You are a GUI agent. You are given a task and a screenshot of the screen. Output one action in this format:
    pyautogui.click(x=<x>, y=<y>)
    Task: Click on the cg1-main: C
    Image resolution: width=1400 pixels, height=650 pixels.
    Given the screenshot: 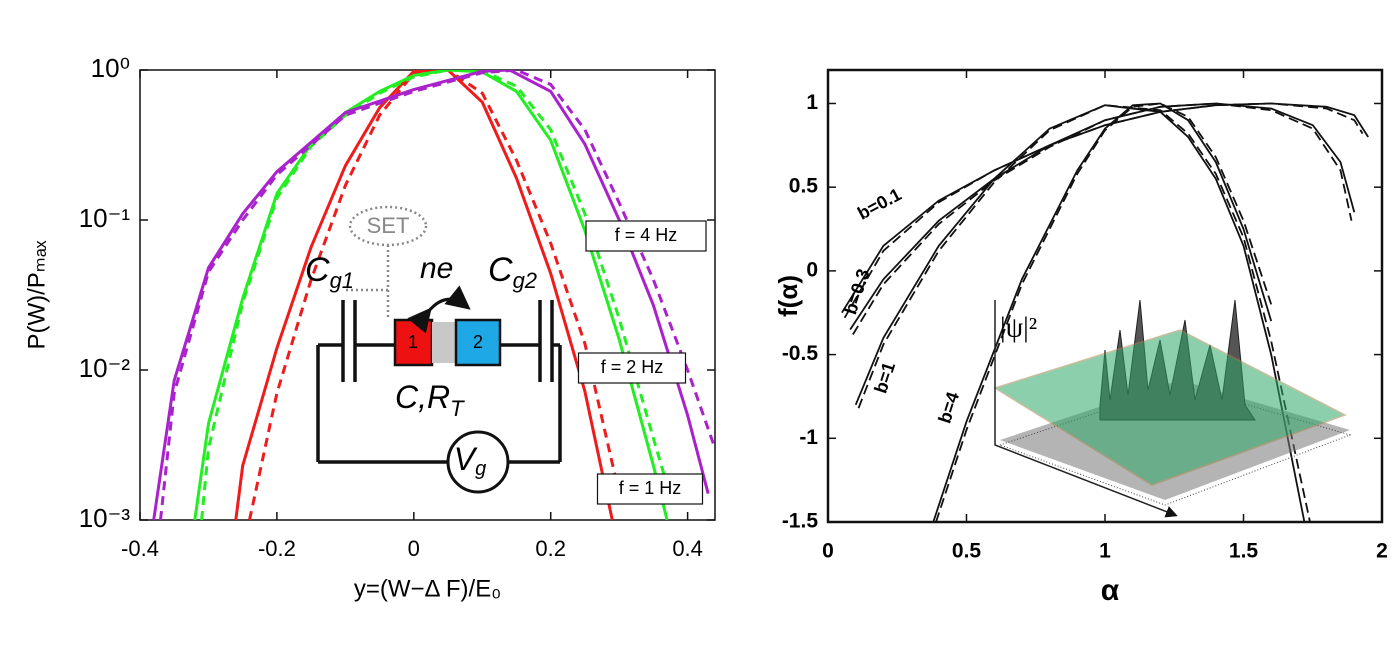 What is the action you would take?
    pyautogui.click(x=317, y=270)
    